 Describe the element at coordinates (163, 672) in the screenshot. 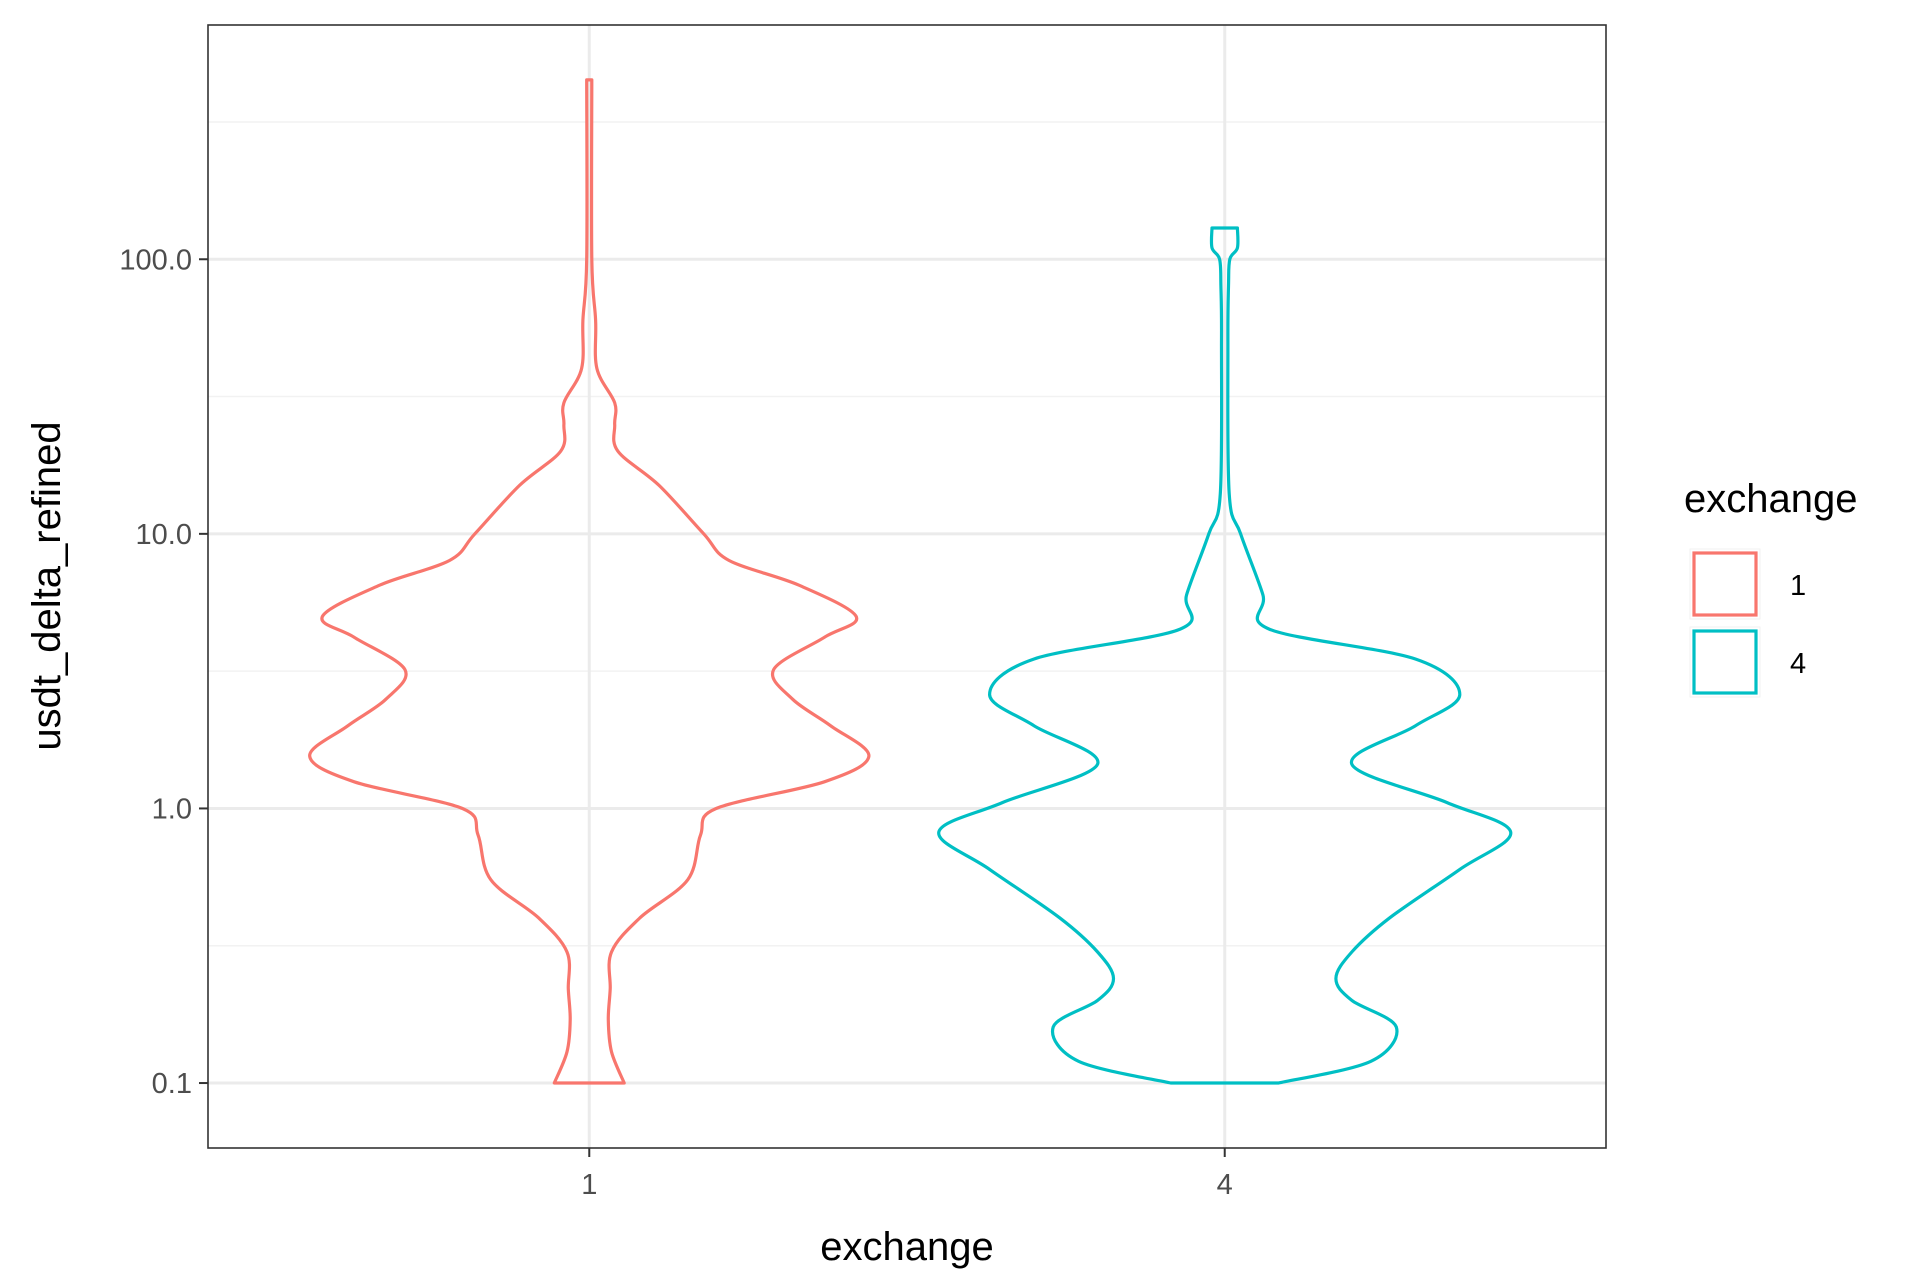

I see `y-axis: 0.1 1.0 10.0 100.0` at that location.